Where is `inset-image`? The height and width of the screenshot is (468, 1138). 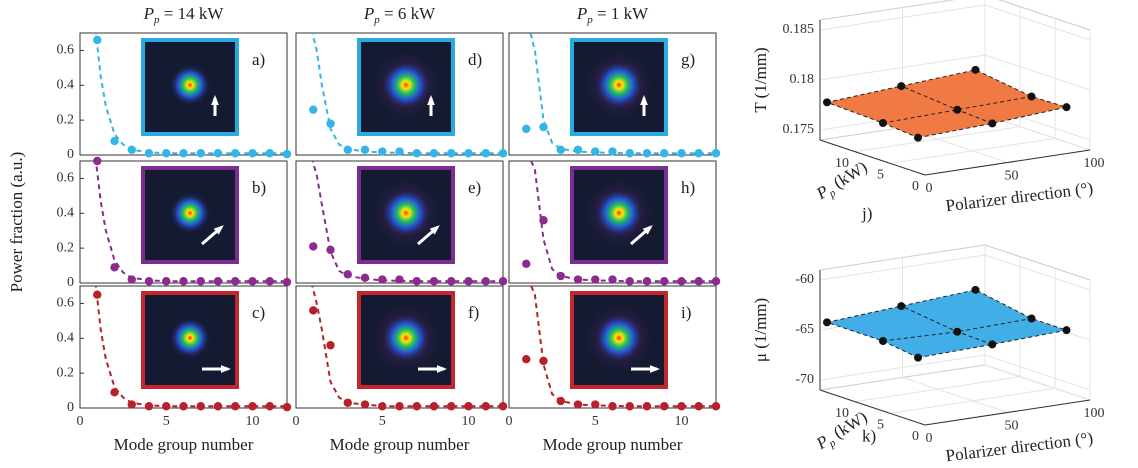 inset-image is located at coordinates (190, 87).